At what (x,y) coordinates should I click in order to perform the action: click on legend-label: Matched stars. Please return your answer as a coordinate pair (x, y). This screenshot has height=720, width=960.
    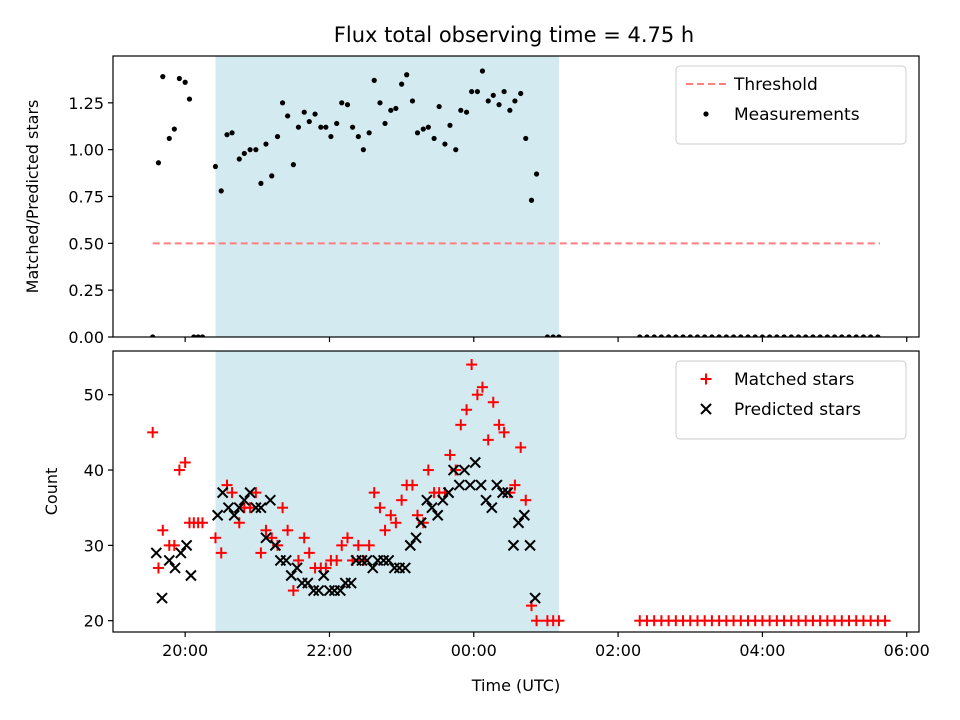
    Looking at the image, I should click on (794, 380).